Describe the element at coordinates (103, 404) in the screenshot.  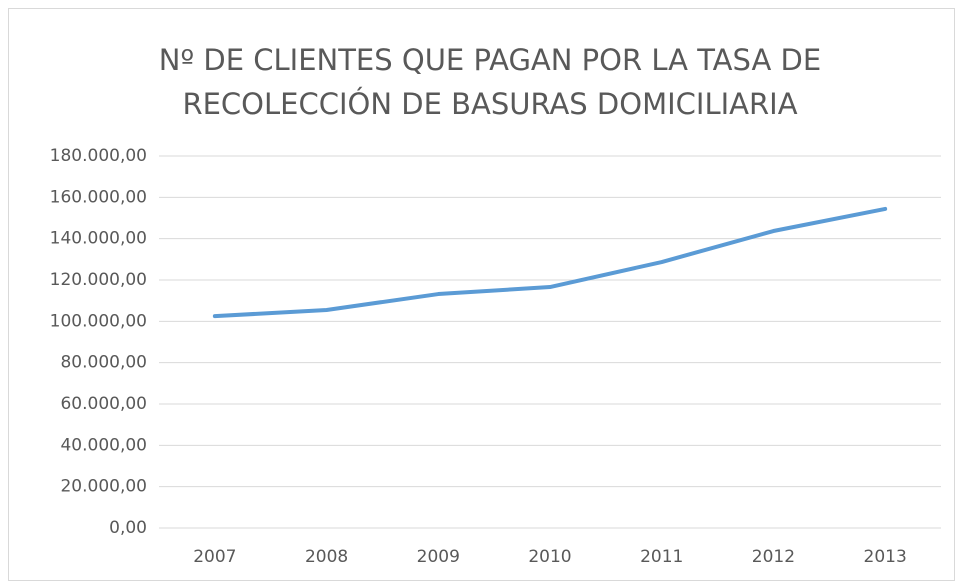
I see `y-tick-label: 60.000,00` at that location.